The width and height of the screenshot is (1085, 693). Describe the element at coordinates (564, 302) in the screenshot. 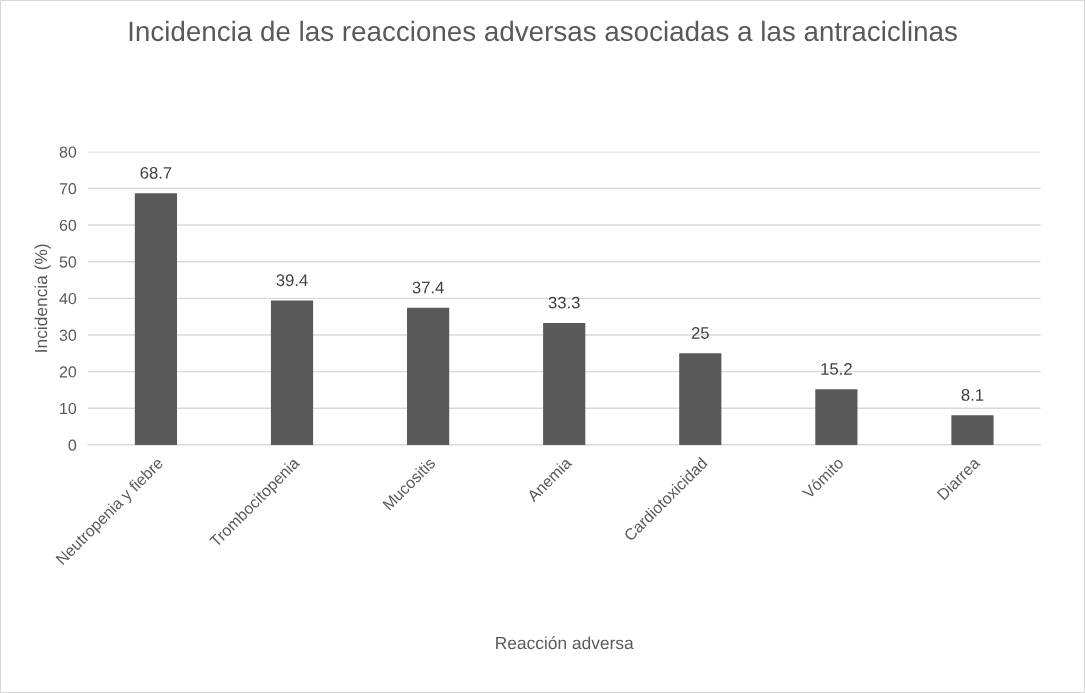

I see `data-label: 33.3` at that location.